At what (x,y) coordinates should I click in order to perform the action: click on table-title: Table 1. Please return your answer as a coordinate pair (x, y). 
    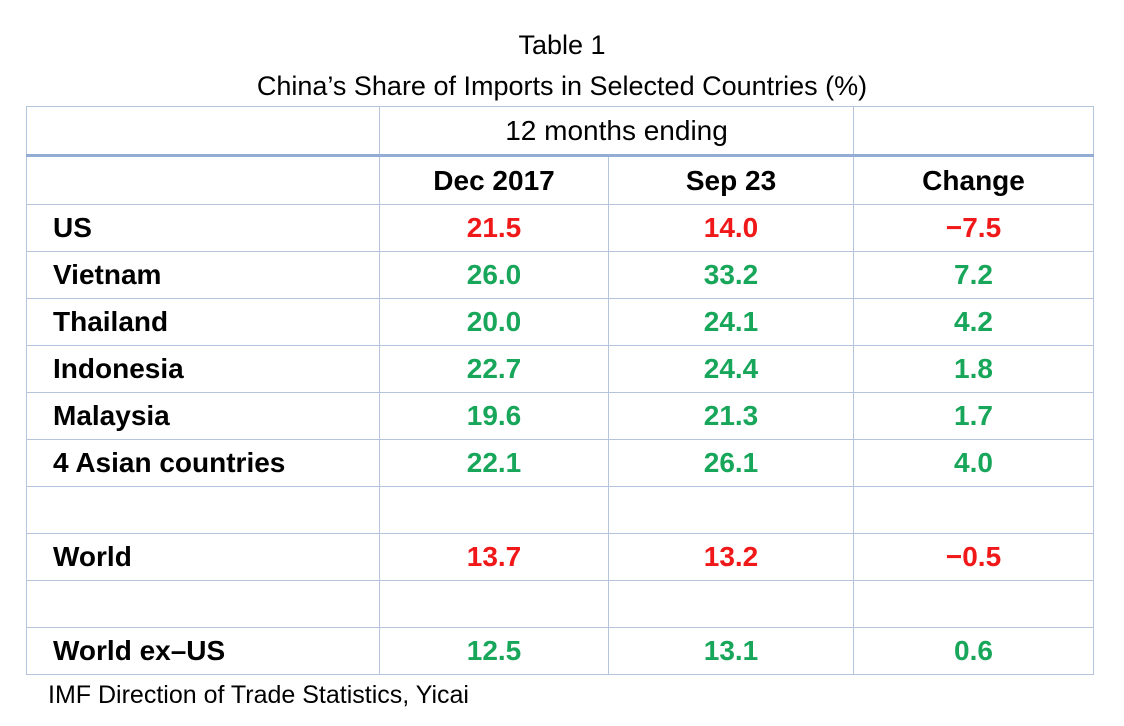
    Looking at the image, I should click on (562, 45).